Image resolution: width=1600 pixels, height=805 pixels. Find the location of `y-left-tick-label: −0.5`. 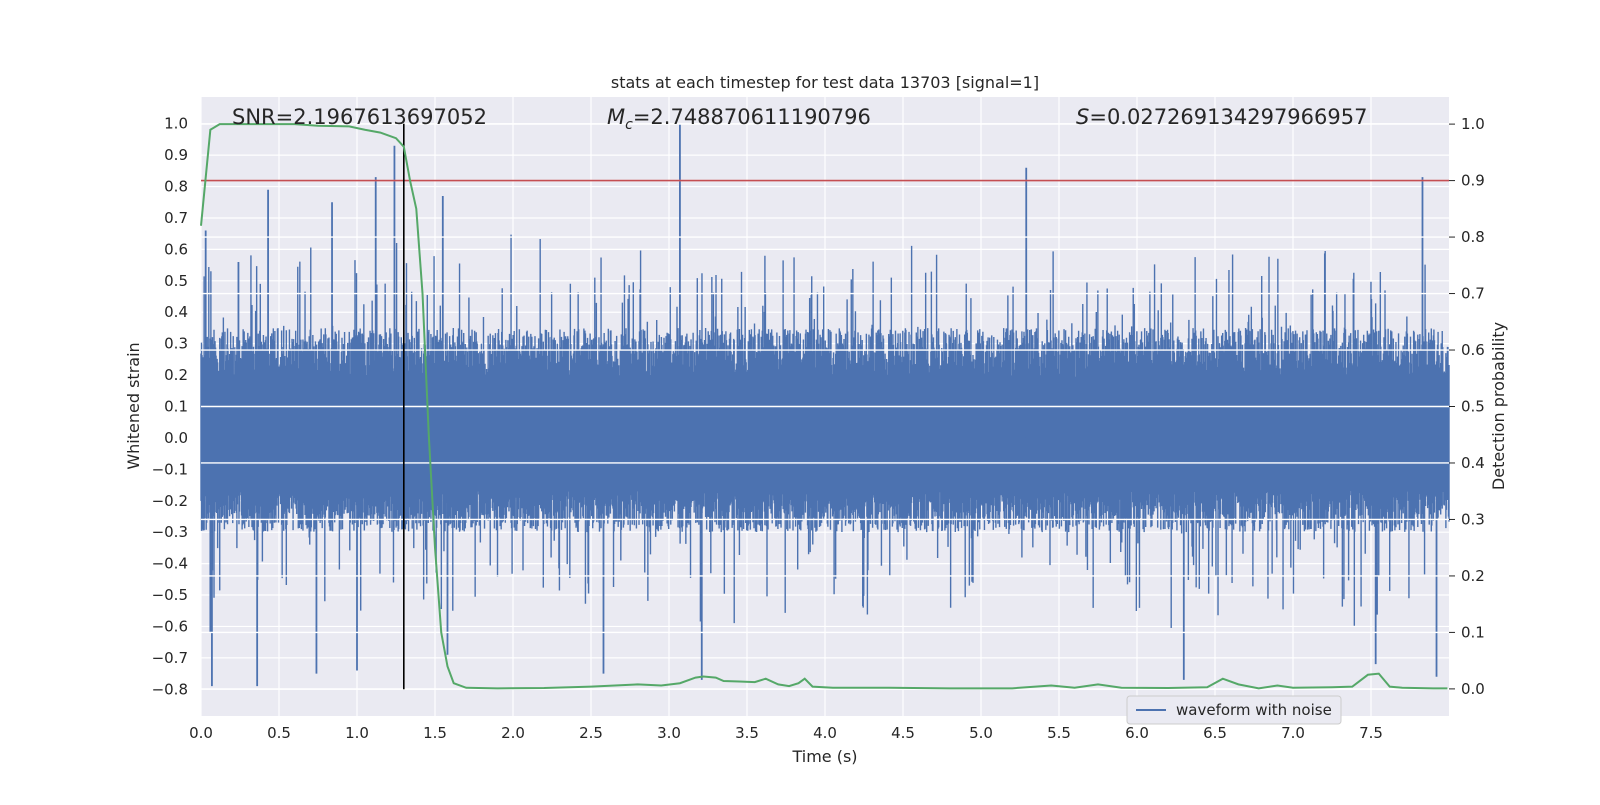

y-left-tick-label: −0.5 is located at coordinates (170, 595).